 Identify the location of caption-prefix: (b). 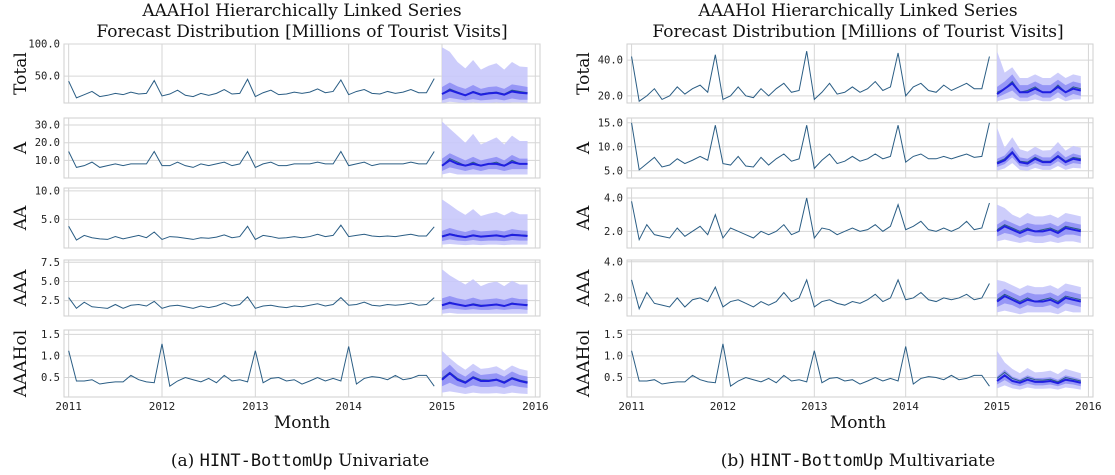
(736, 461).